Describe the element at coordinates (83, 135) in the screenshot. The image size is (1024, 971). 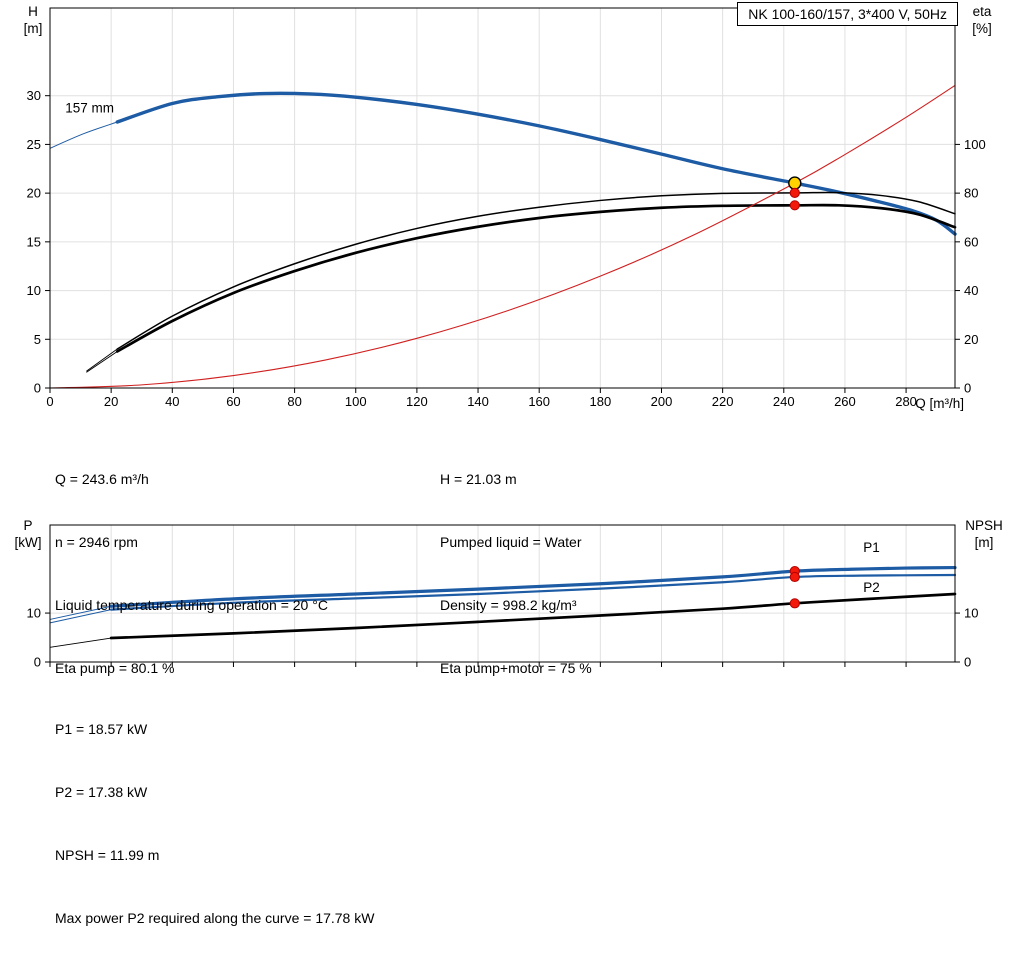
I see `curve-qh-extension` at that location.